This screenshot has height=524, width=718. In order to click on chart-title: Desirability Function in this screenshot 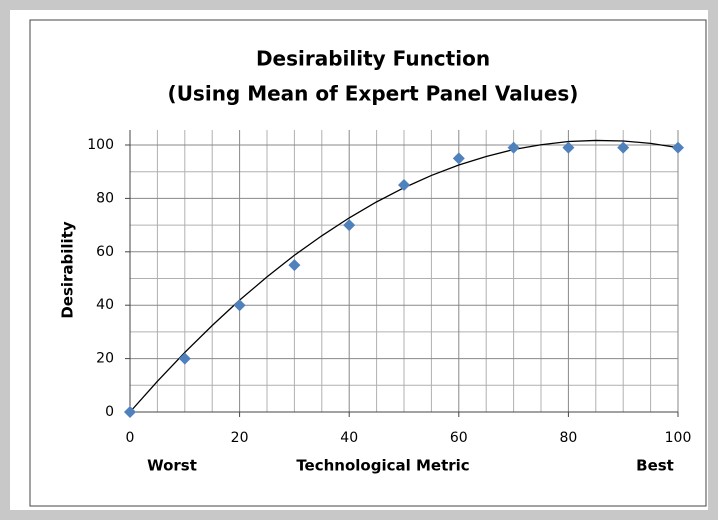, I will do `click(373, 59)`.